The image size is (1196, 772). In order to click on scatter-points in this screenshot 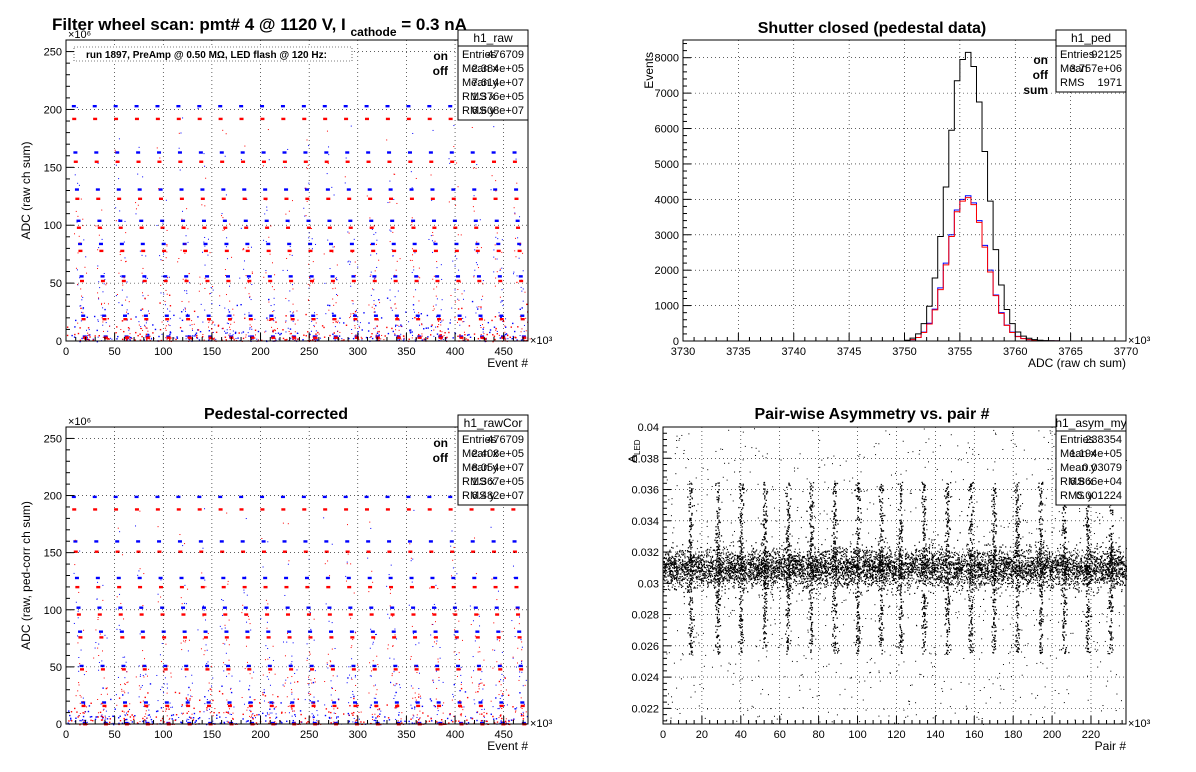, I will do `click(298, 610)`.